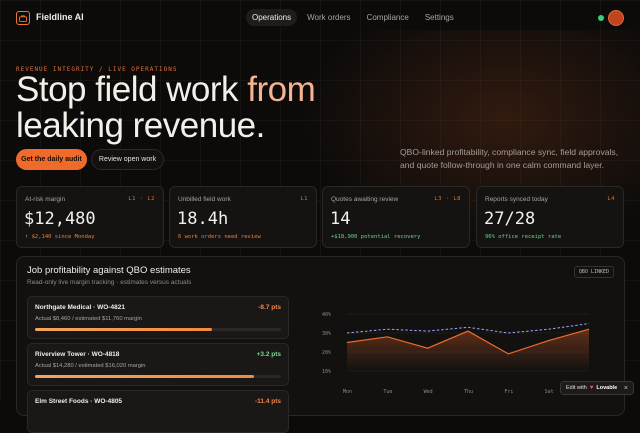 The image size is (640, 433). What do you see at coordinates (510, 219) in the screenshot?
I see `stat-value: 27/28` at bounding box center [510, 219].